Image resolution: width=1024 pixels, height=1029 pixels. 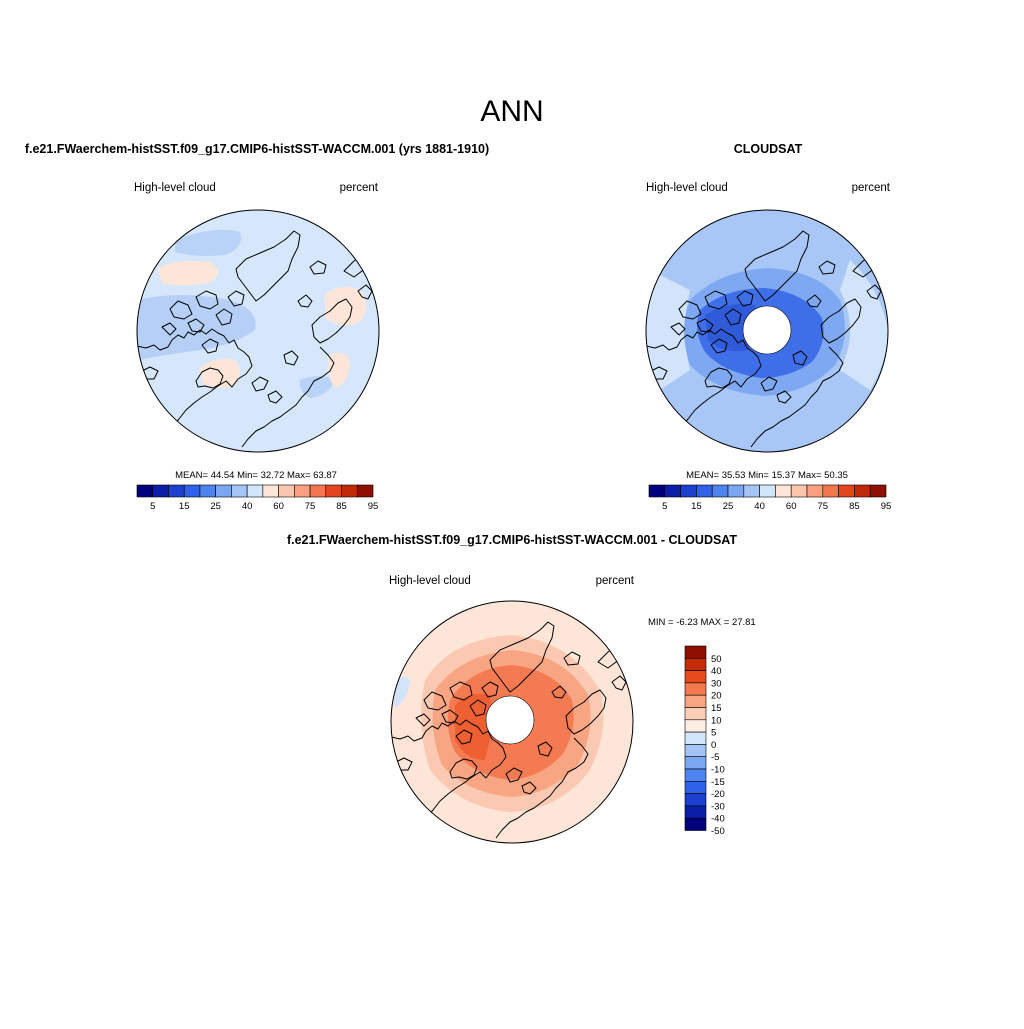 I want to click on model-colorbar-tick-label: 85, so click(x=341, y=506).